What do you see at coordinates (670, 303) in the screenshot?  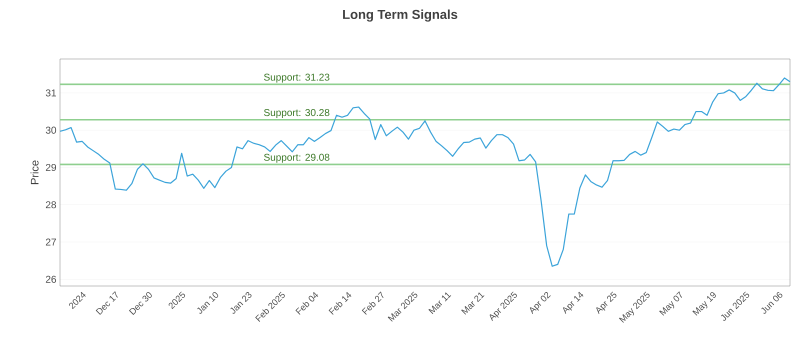 I see `x-tick-label: May 07` at bounding box center [670, 303].